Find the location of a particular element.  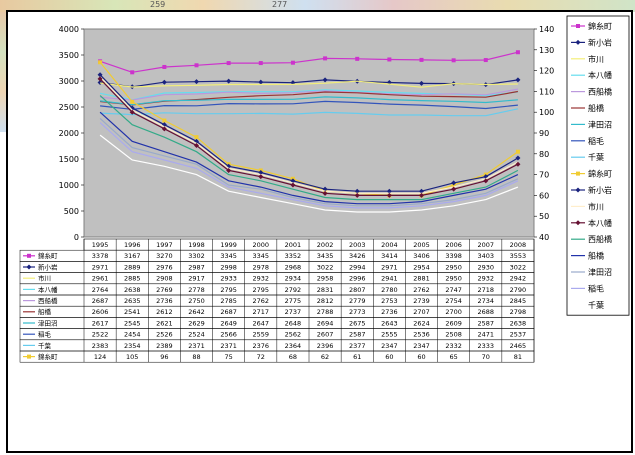

table-cell: 2638 is located at coordinates (132, 290).